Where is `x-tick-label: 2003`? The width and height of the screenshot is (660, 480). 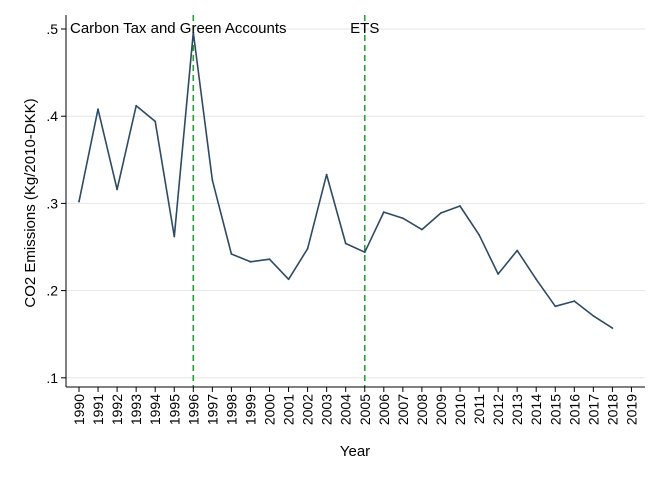
x-tick-label: 2003 is located at coordinates (327, 409).